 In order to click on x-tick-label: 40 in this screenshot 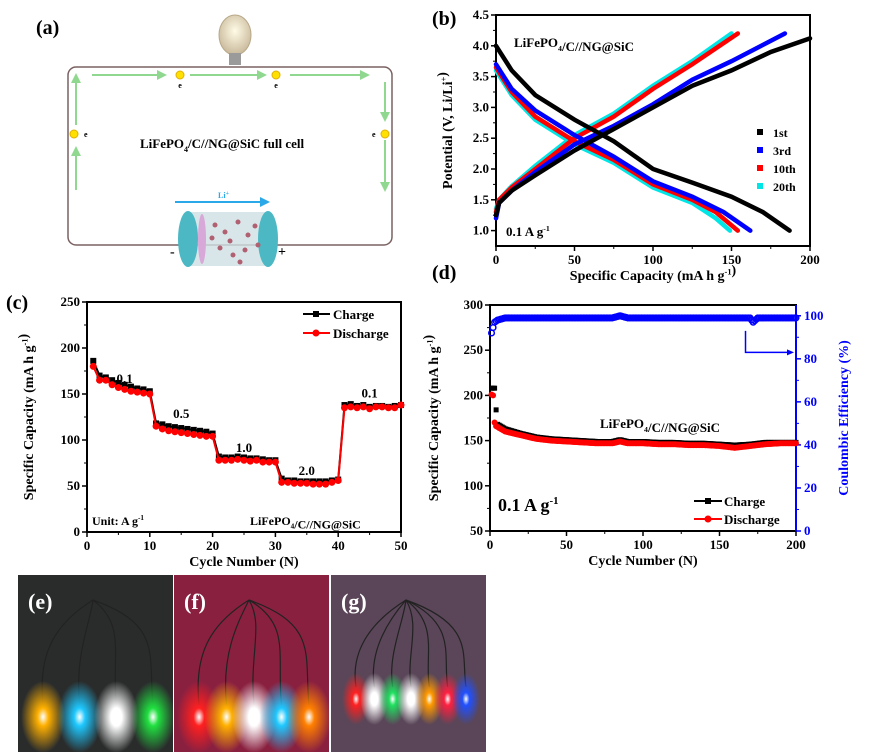, I will do `click(338, 545)`.